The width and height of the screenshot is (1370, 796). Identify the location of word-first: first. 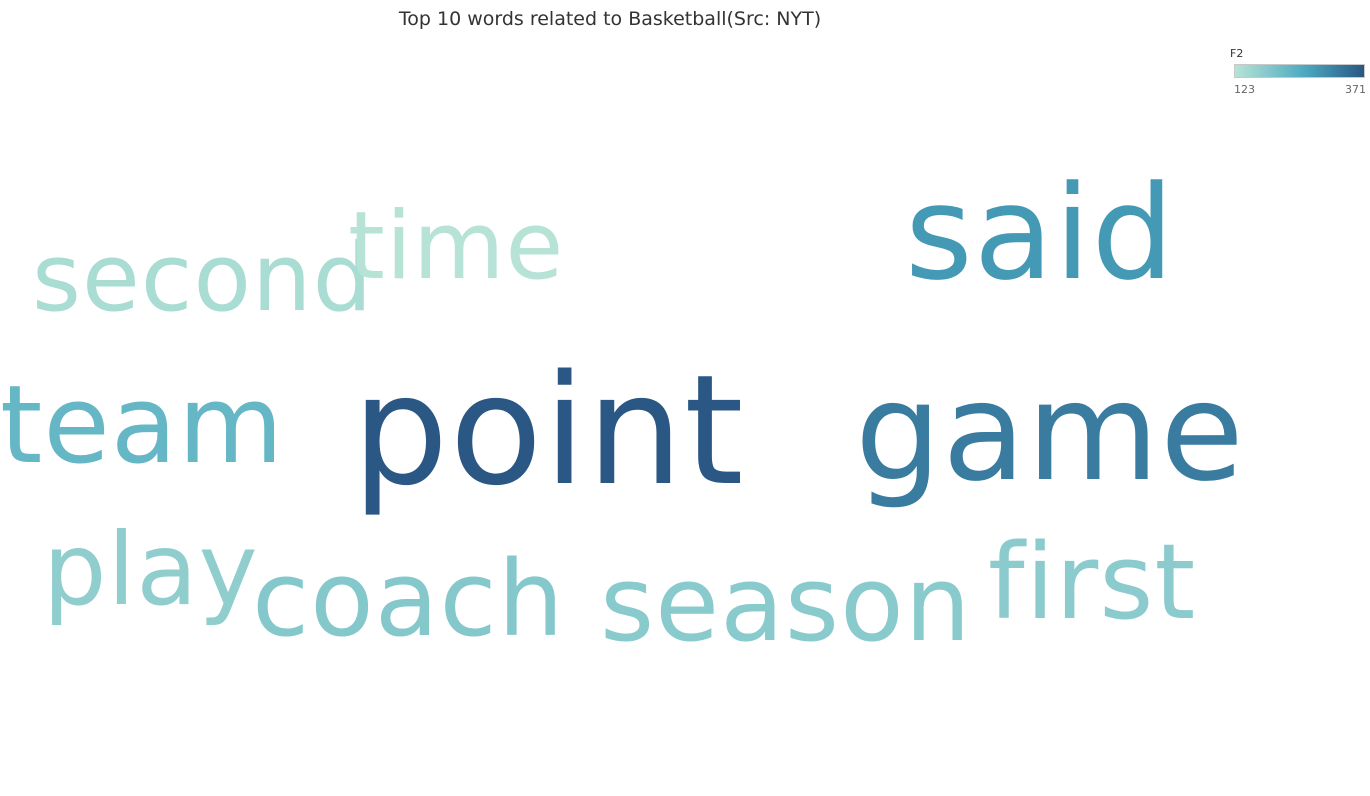
(1092, 582).